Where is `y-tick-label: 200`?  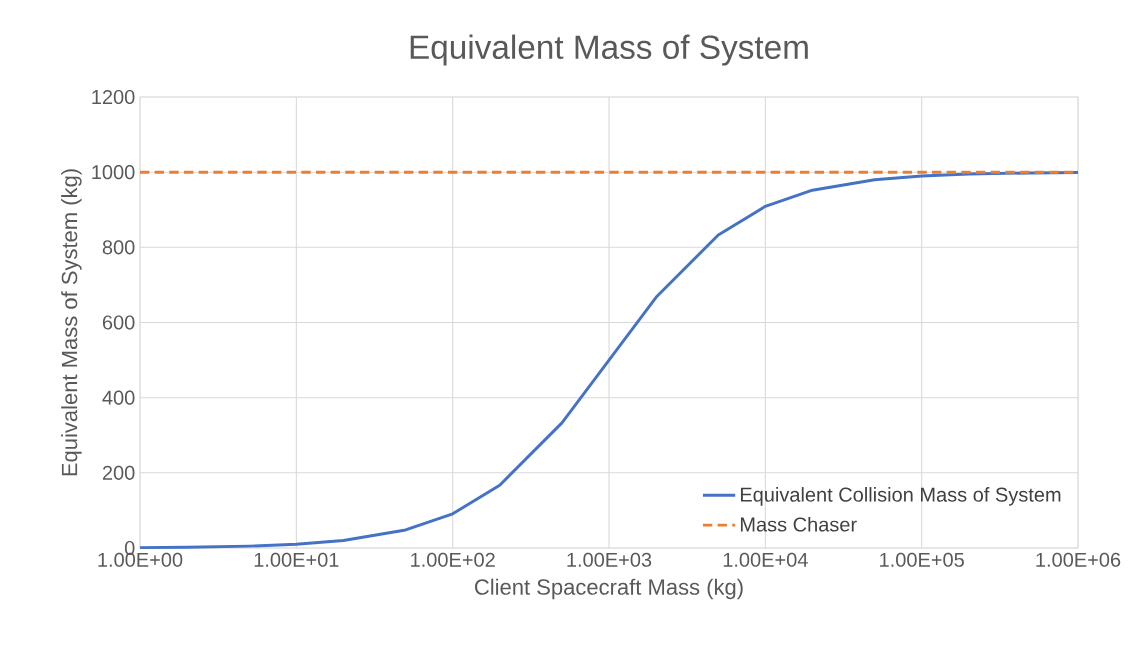 y-tick-label: 200 is located at coordinates (118, 472).